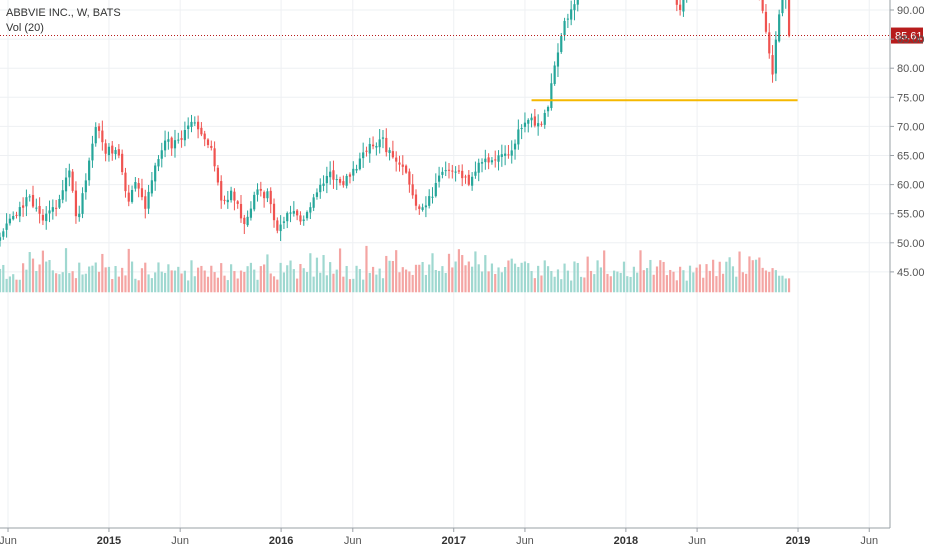 The height and width of the screenshot is (550, 932). What do you see at coordinates (664, 51) in the screenshot?
I see `horizontal-lines` at bounding box center [664, 51].